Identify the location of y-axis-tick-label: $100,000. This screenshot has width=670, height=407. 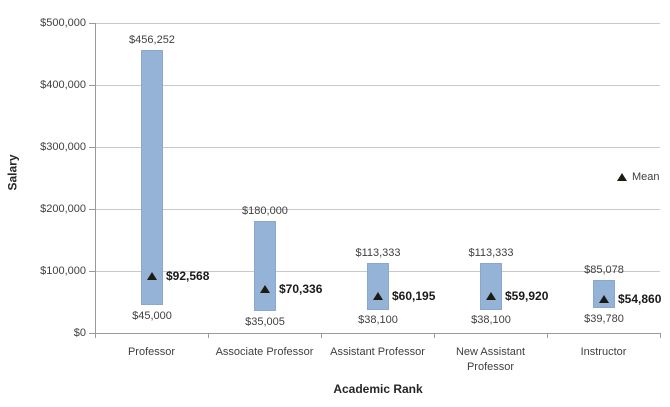
(63, 271).